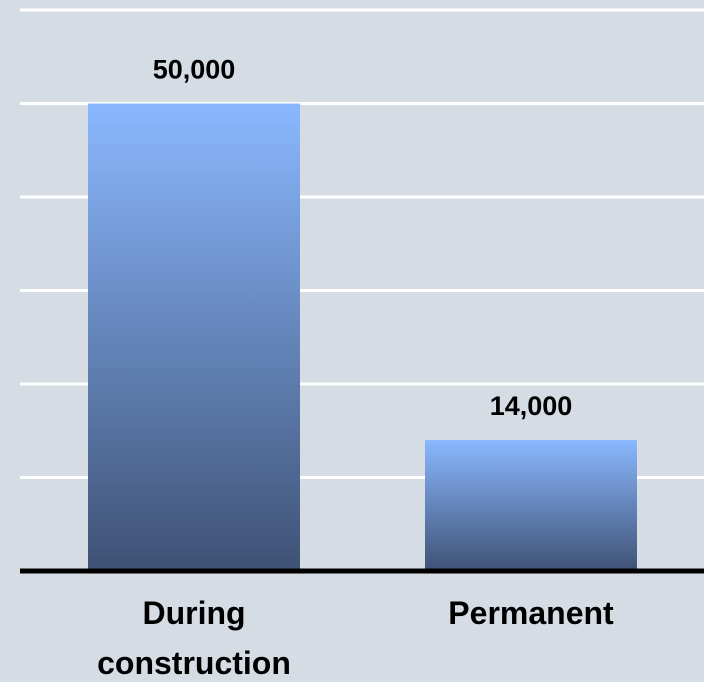  I want to click on data-label-1: 14,000, so click(531, 406).